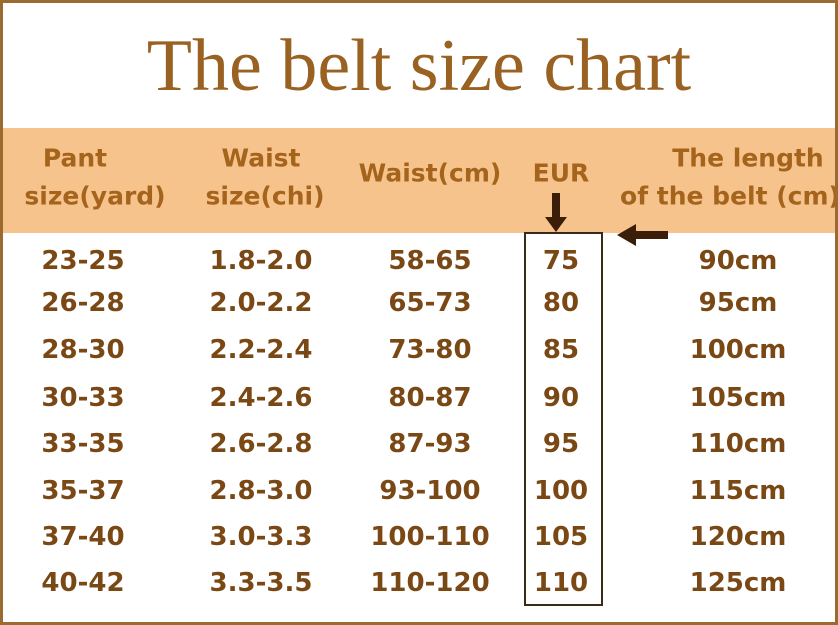 Image resolution: width=838 pixels, height=625 pixels. I want to click on column-header: Waist(cm), so click(430, 173).